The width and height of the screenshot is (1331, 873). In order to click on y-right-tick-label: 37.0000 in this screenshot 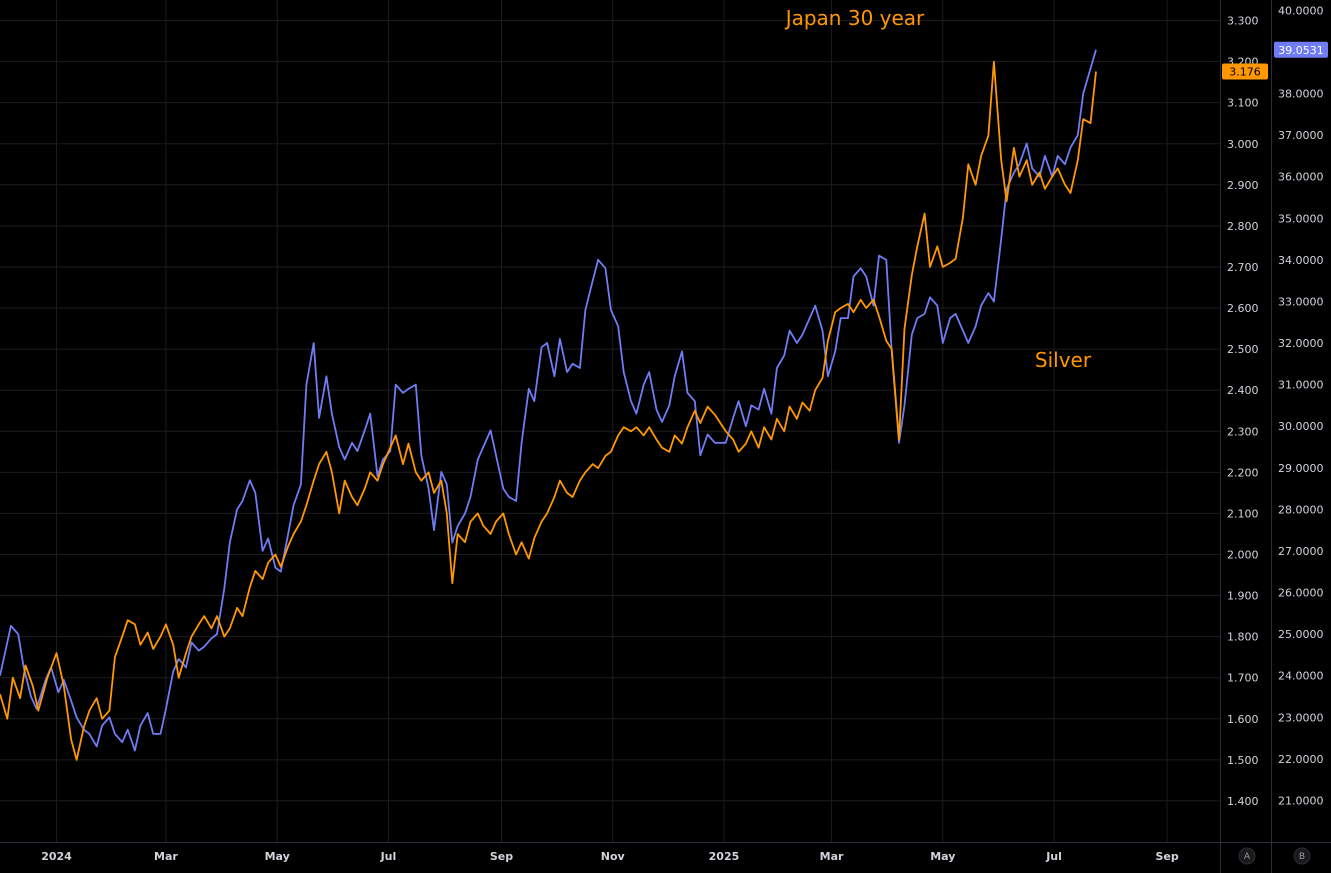, I will do `click(1301, 135)`.